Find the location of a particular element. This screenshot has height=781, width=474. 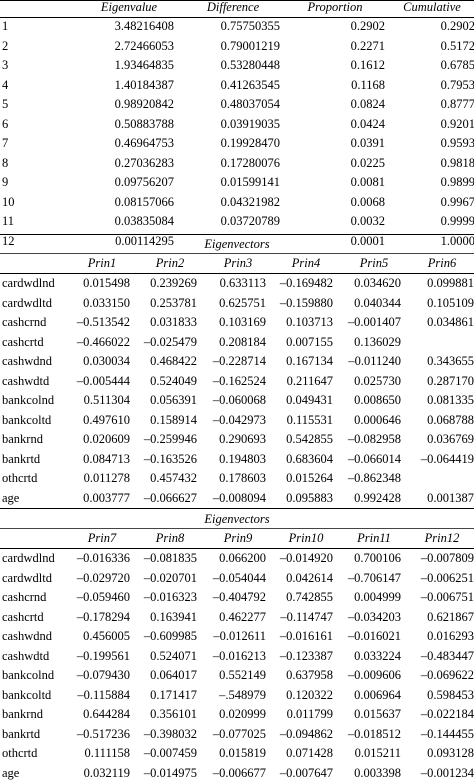

loading-cell: –0.007809 is located at coordinates (447, 558).